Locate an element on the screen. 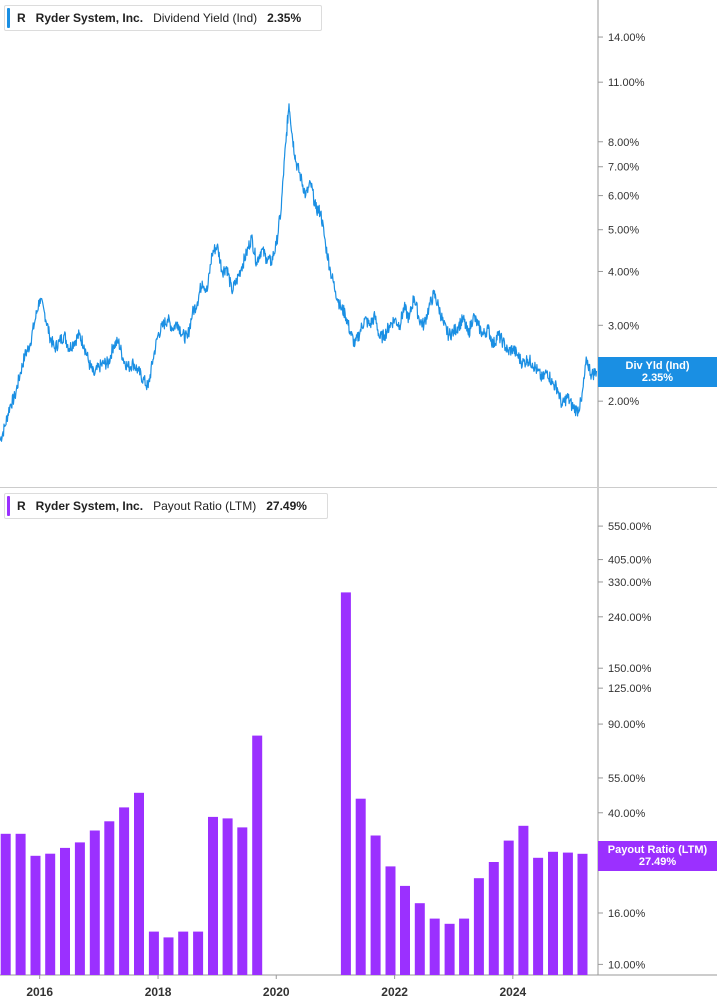 This screenshot has width=717, height=1005. y-tick-label: 405.00% is located at coordinates (630, 561).